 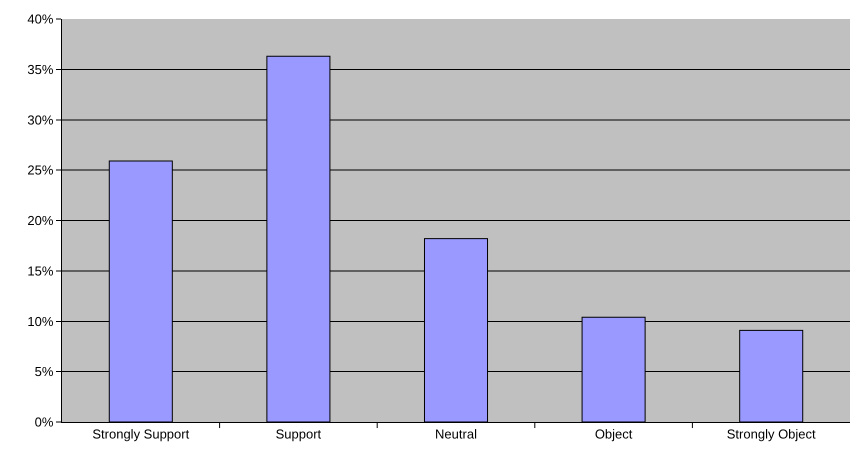 I want to click on y-tick-label: 40%, so click(x=40, y=19).